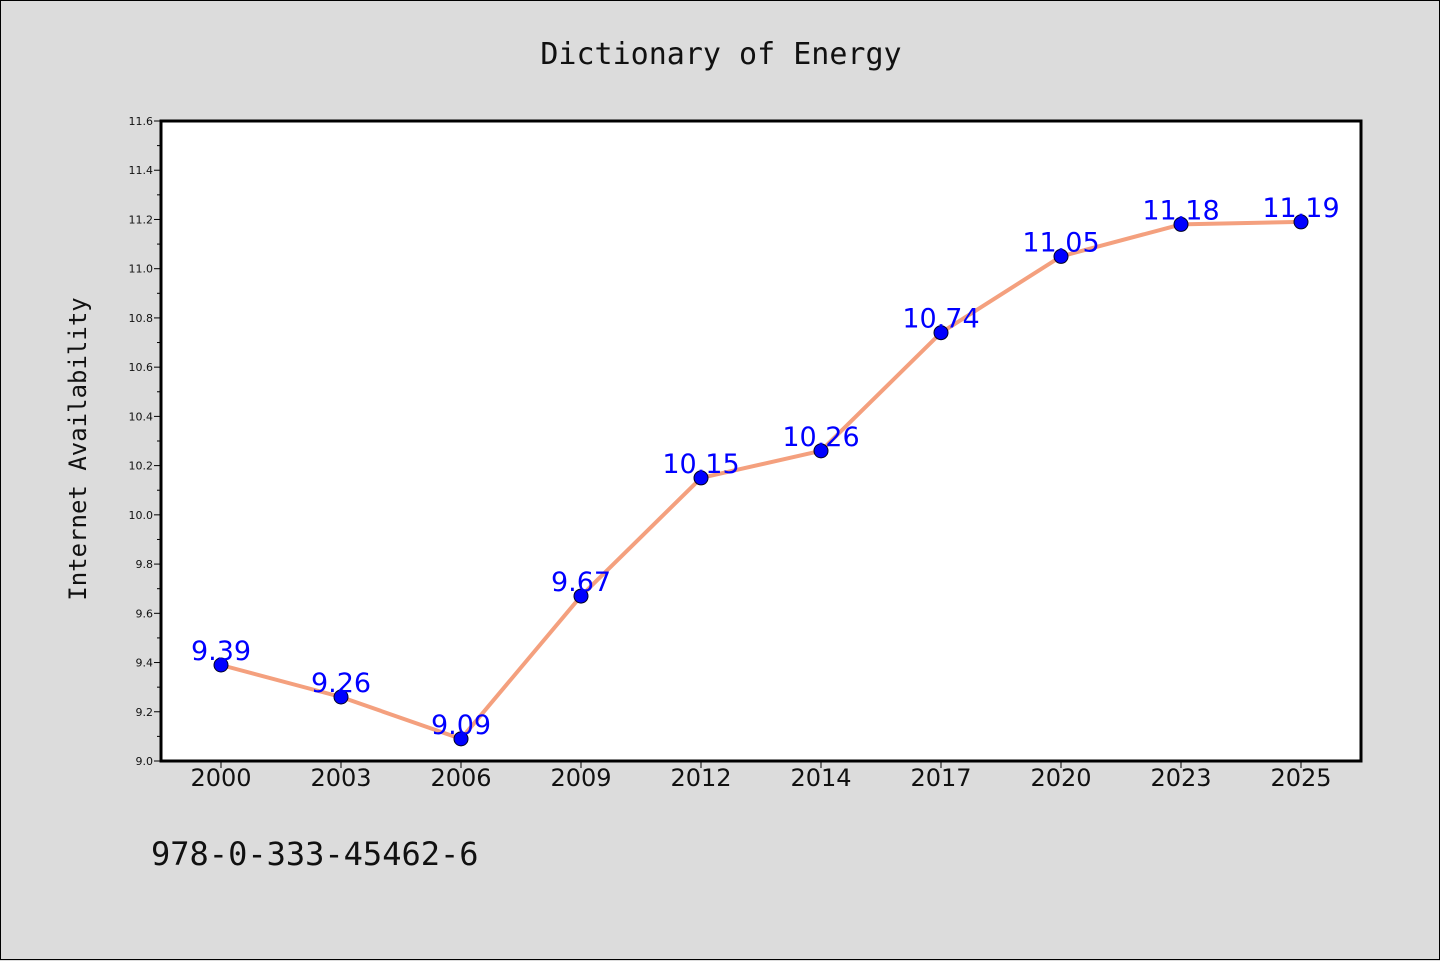  I want to click on y-tick-label: 10.2, so click(141, 466).